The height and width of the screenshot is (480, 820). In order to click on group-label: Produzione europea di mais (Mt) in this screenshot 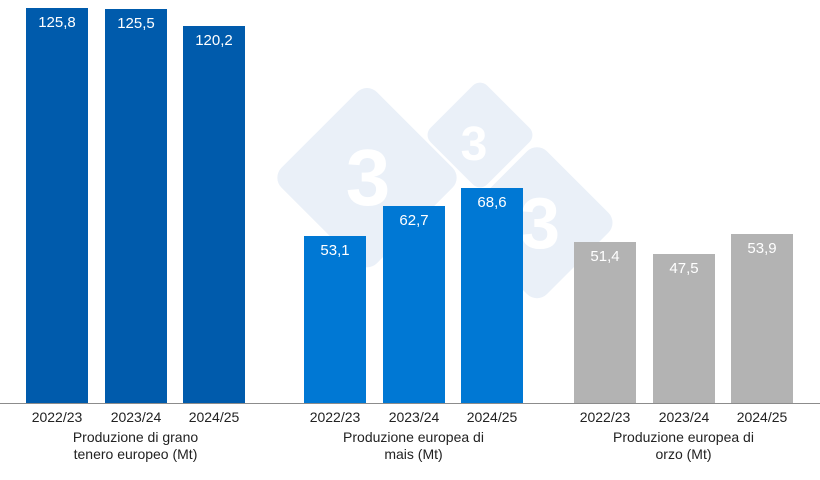, I will do `click(414, 446)`.